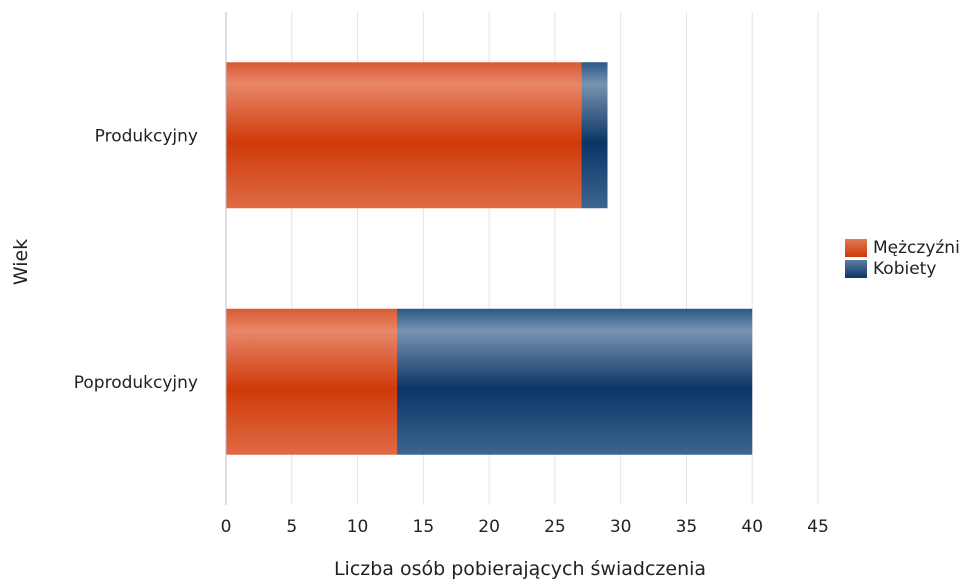 The height and width of the screenshot is (584, 979). I want to click on x-tick-label: 25, so click(555, 527).